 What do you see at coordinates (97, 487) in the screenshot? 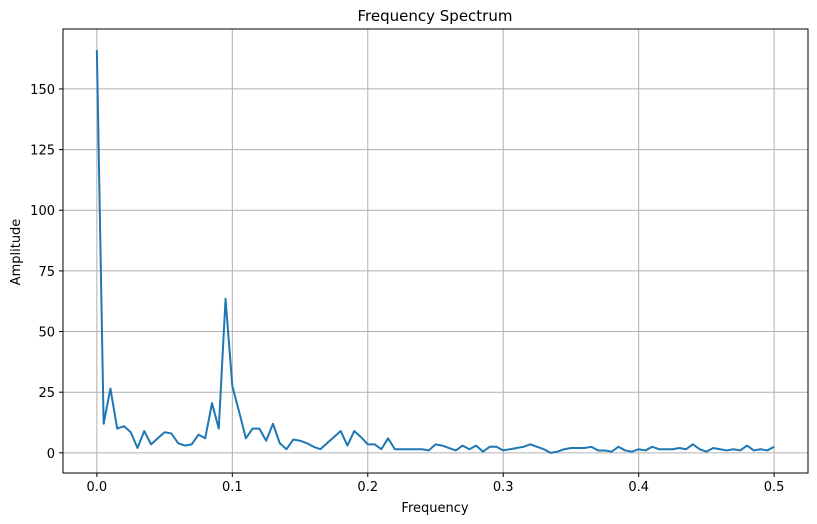
I see `x-tick-label: 0.0` at bounding box center [97, 487].